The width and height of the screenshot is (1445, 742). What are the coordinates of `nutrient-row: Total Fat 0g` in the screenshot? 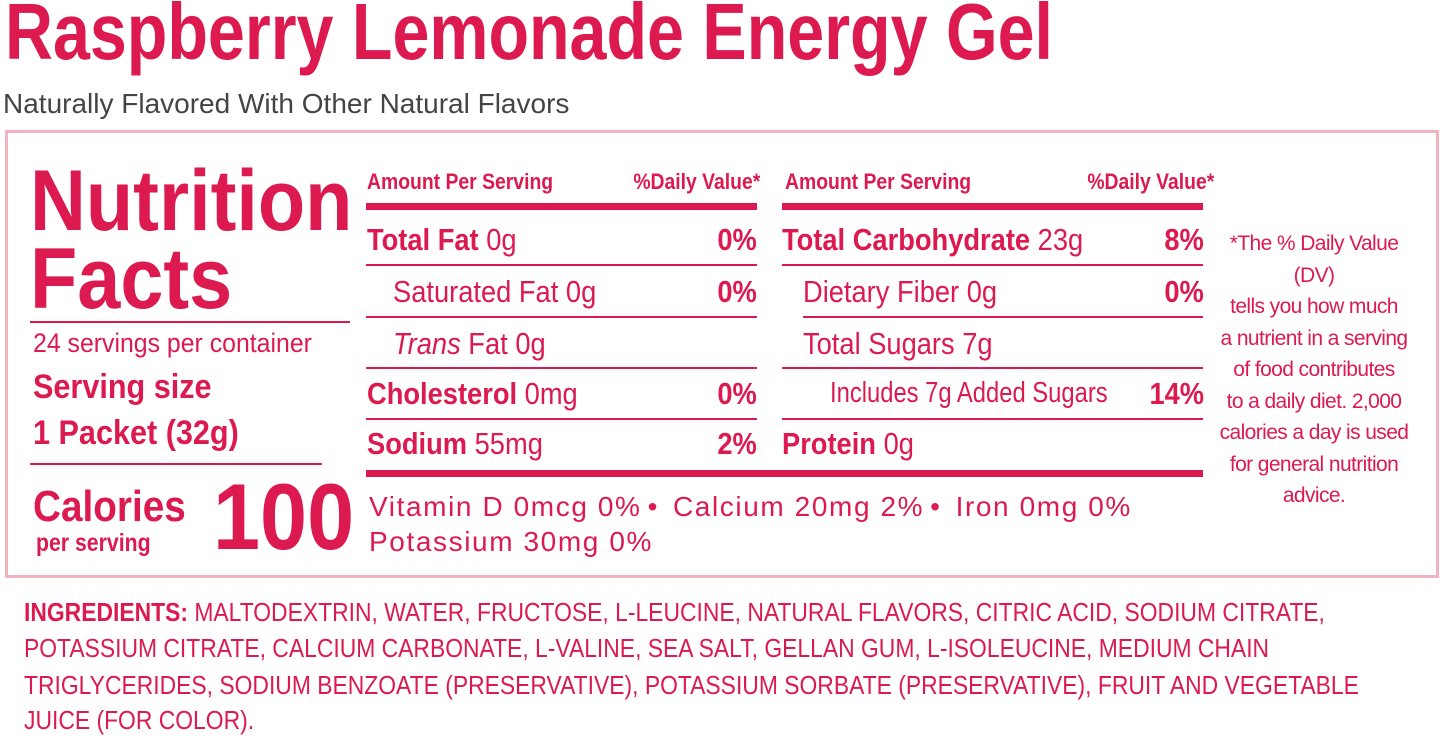 It's located at (442, 239).